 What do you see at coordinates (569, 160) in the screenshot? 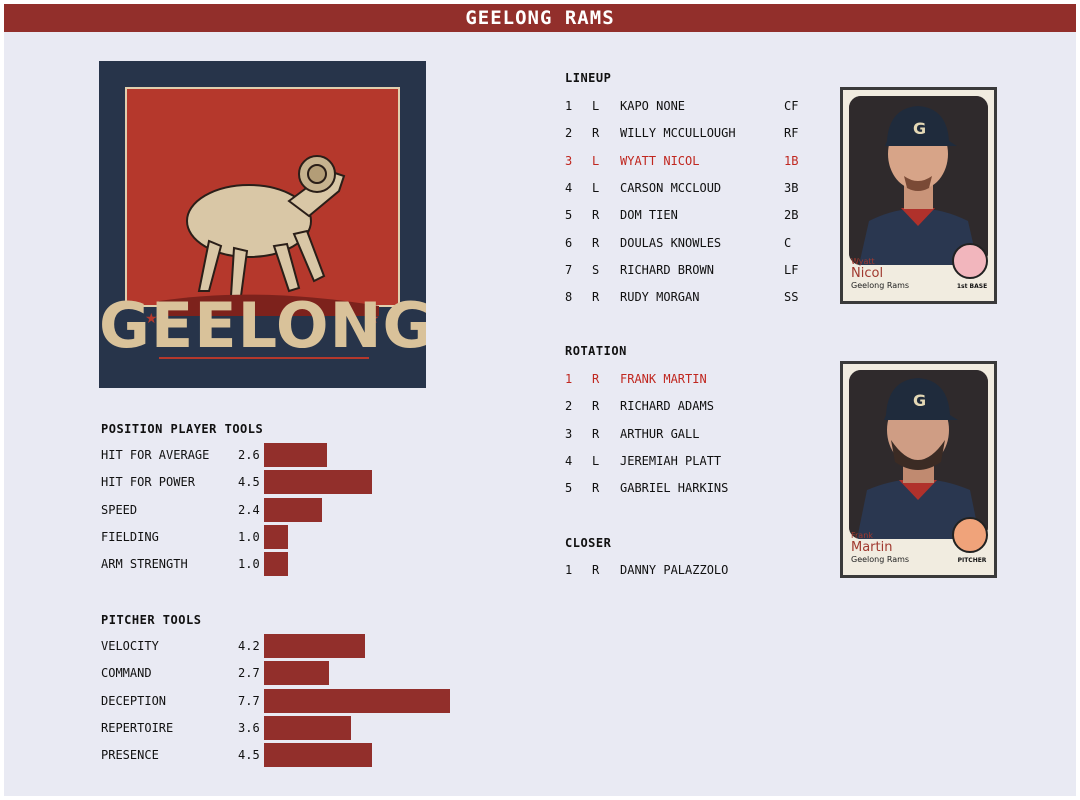
I see `slot-number: 3` at bounding box center [569, 160].